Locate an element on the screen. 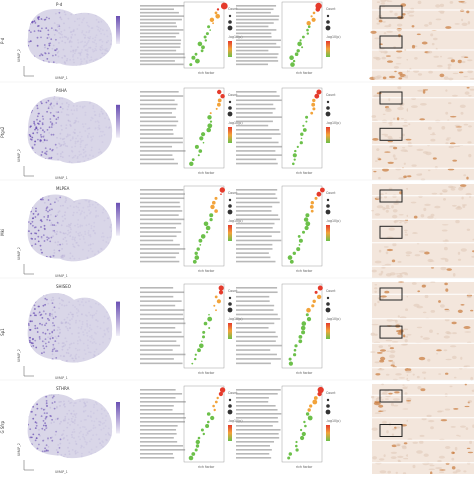 The width and height of the screenshot is (474, 478). gene-title: MLPEA is located at coordinates (63, 188).